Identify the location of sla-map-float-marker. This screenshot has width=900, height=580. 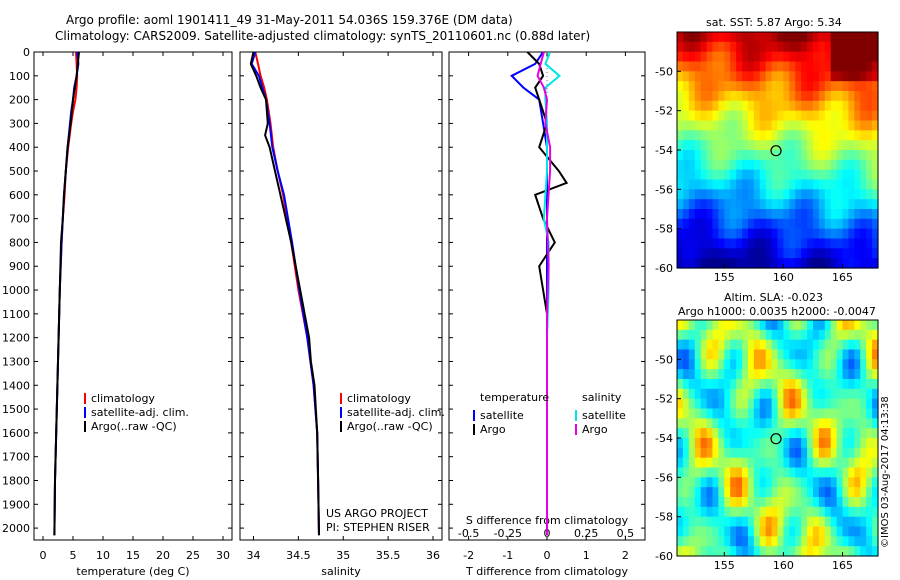
(776, 439).